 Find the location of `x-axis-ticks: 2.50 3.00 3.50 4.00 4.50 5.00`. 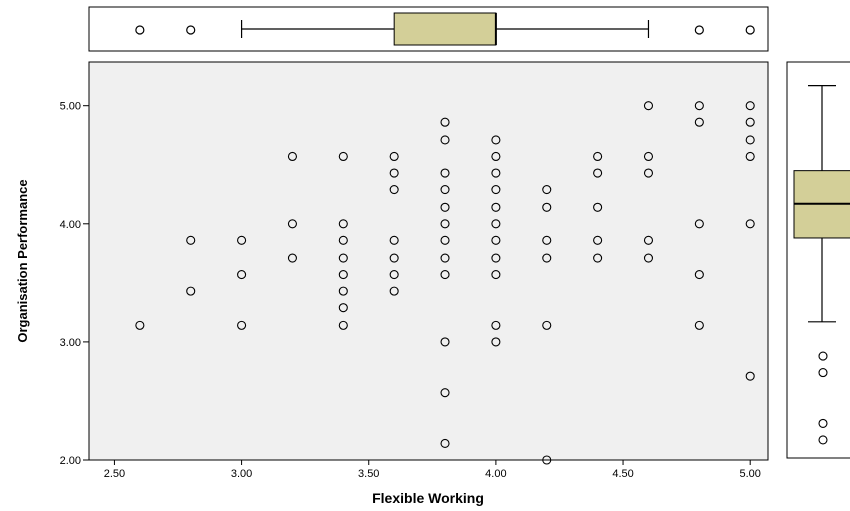

x-axis-ticks: 2.50 3.00 3.50 4.00 4.50 5.00 is located at coordinates (432, 470).